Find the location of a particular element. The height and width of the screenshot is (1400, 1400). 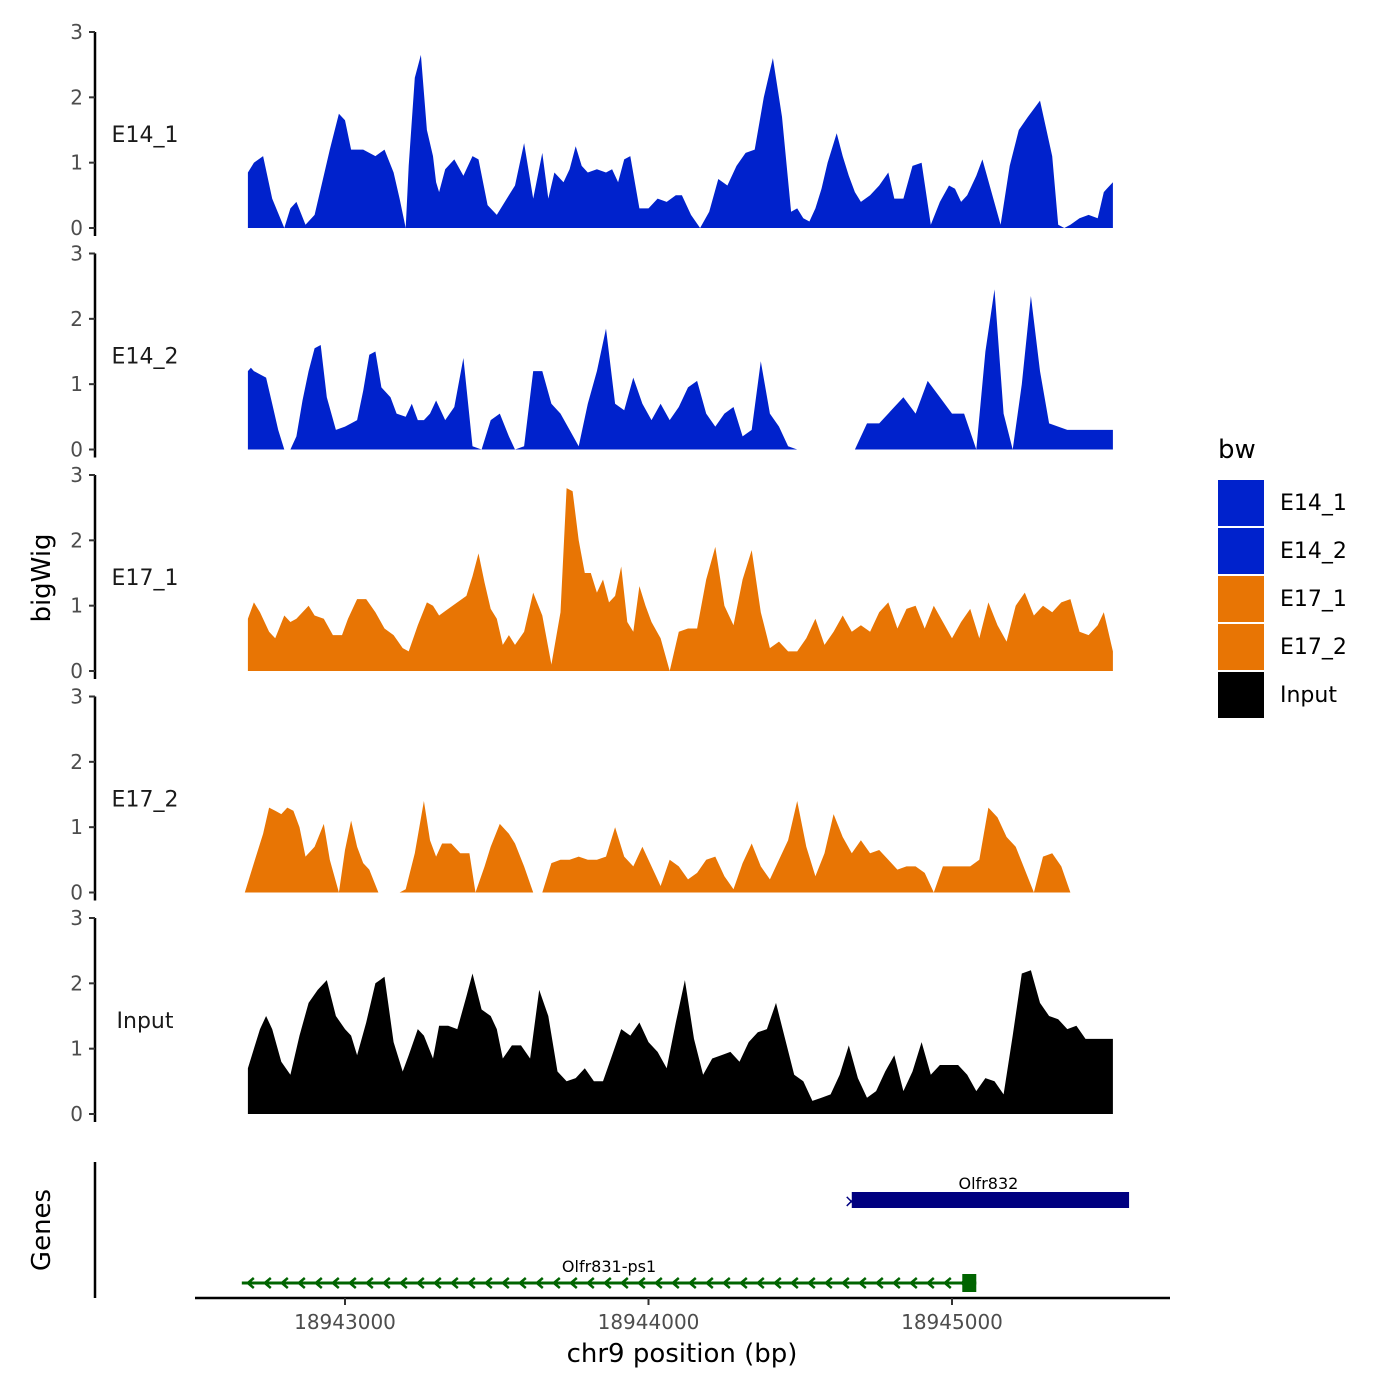

gene-exon-block is located at coordinates (969, 1283).